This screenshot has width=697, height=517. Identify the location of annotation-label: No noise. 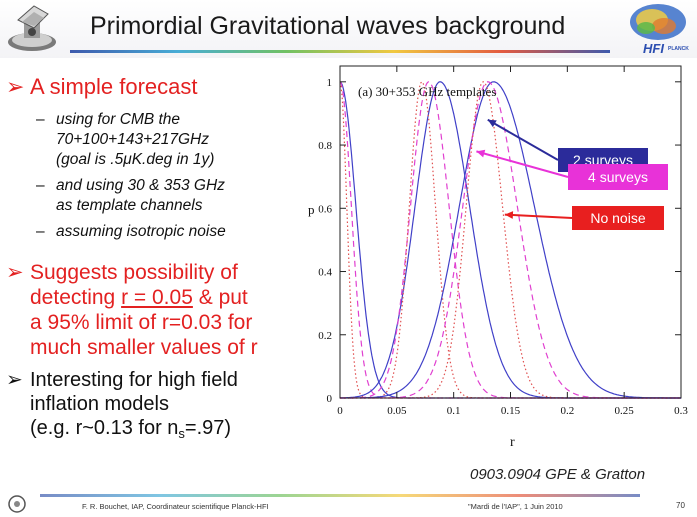
(617, 218).